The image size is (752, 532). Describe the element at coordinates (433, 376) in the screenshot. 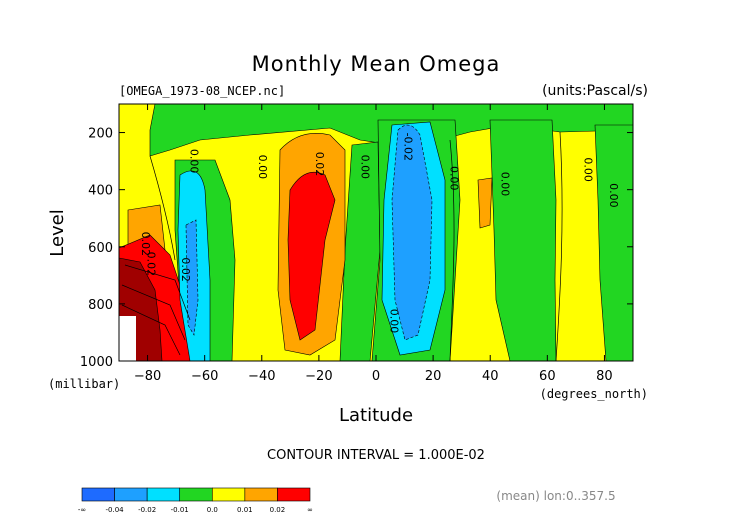

I see `x-tick-label: 20` at that location.